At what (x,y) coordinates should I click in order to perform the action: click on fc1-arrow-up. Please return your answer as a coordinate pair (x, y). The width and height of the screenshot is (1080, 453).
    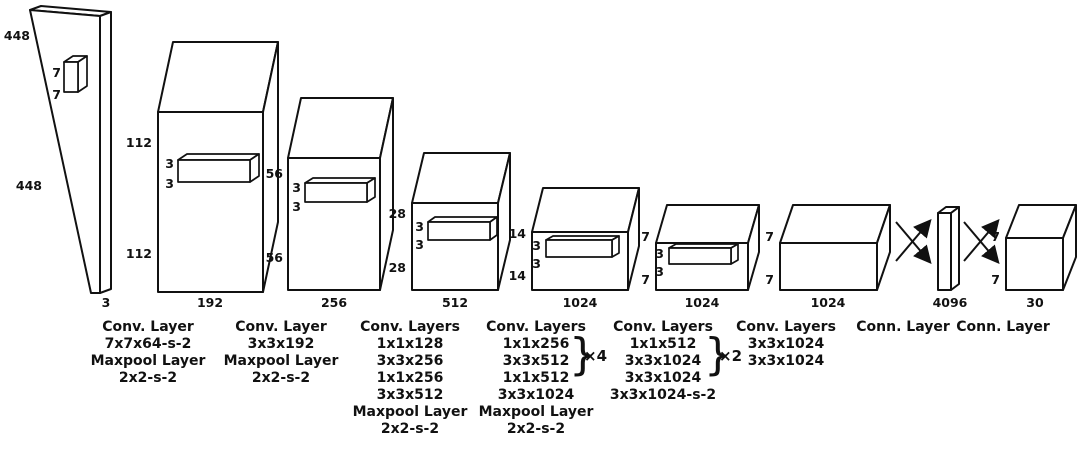
    Looking at the image, I should click on (913, 240).